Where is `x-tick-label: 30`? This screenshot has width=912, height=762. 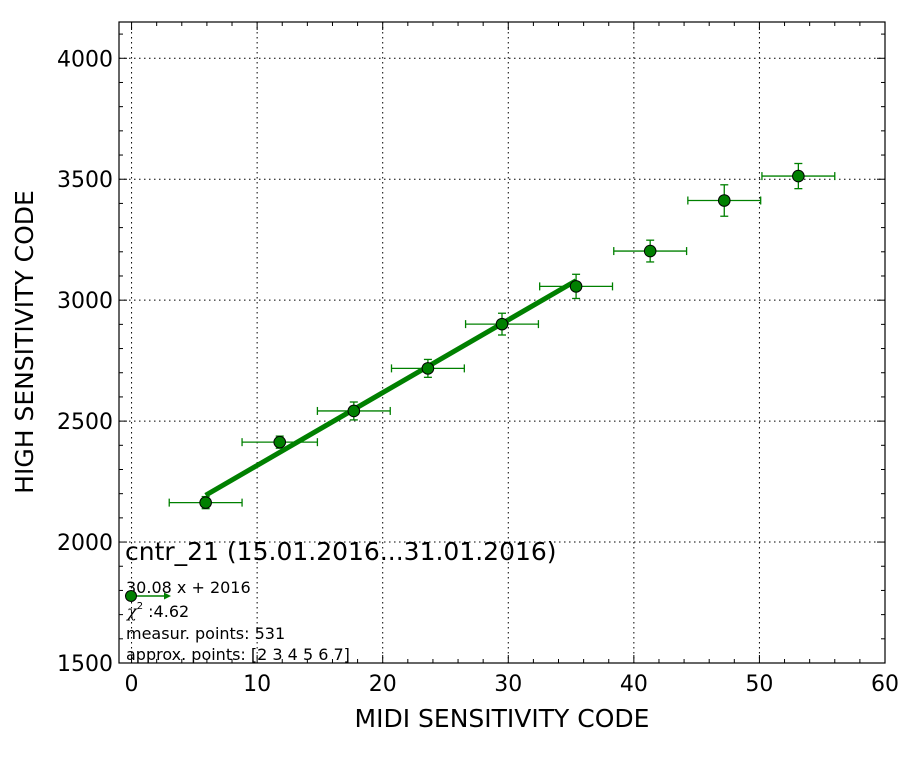 x-tick-label: 30 is located at coordinates (508, 684).